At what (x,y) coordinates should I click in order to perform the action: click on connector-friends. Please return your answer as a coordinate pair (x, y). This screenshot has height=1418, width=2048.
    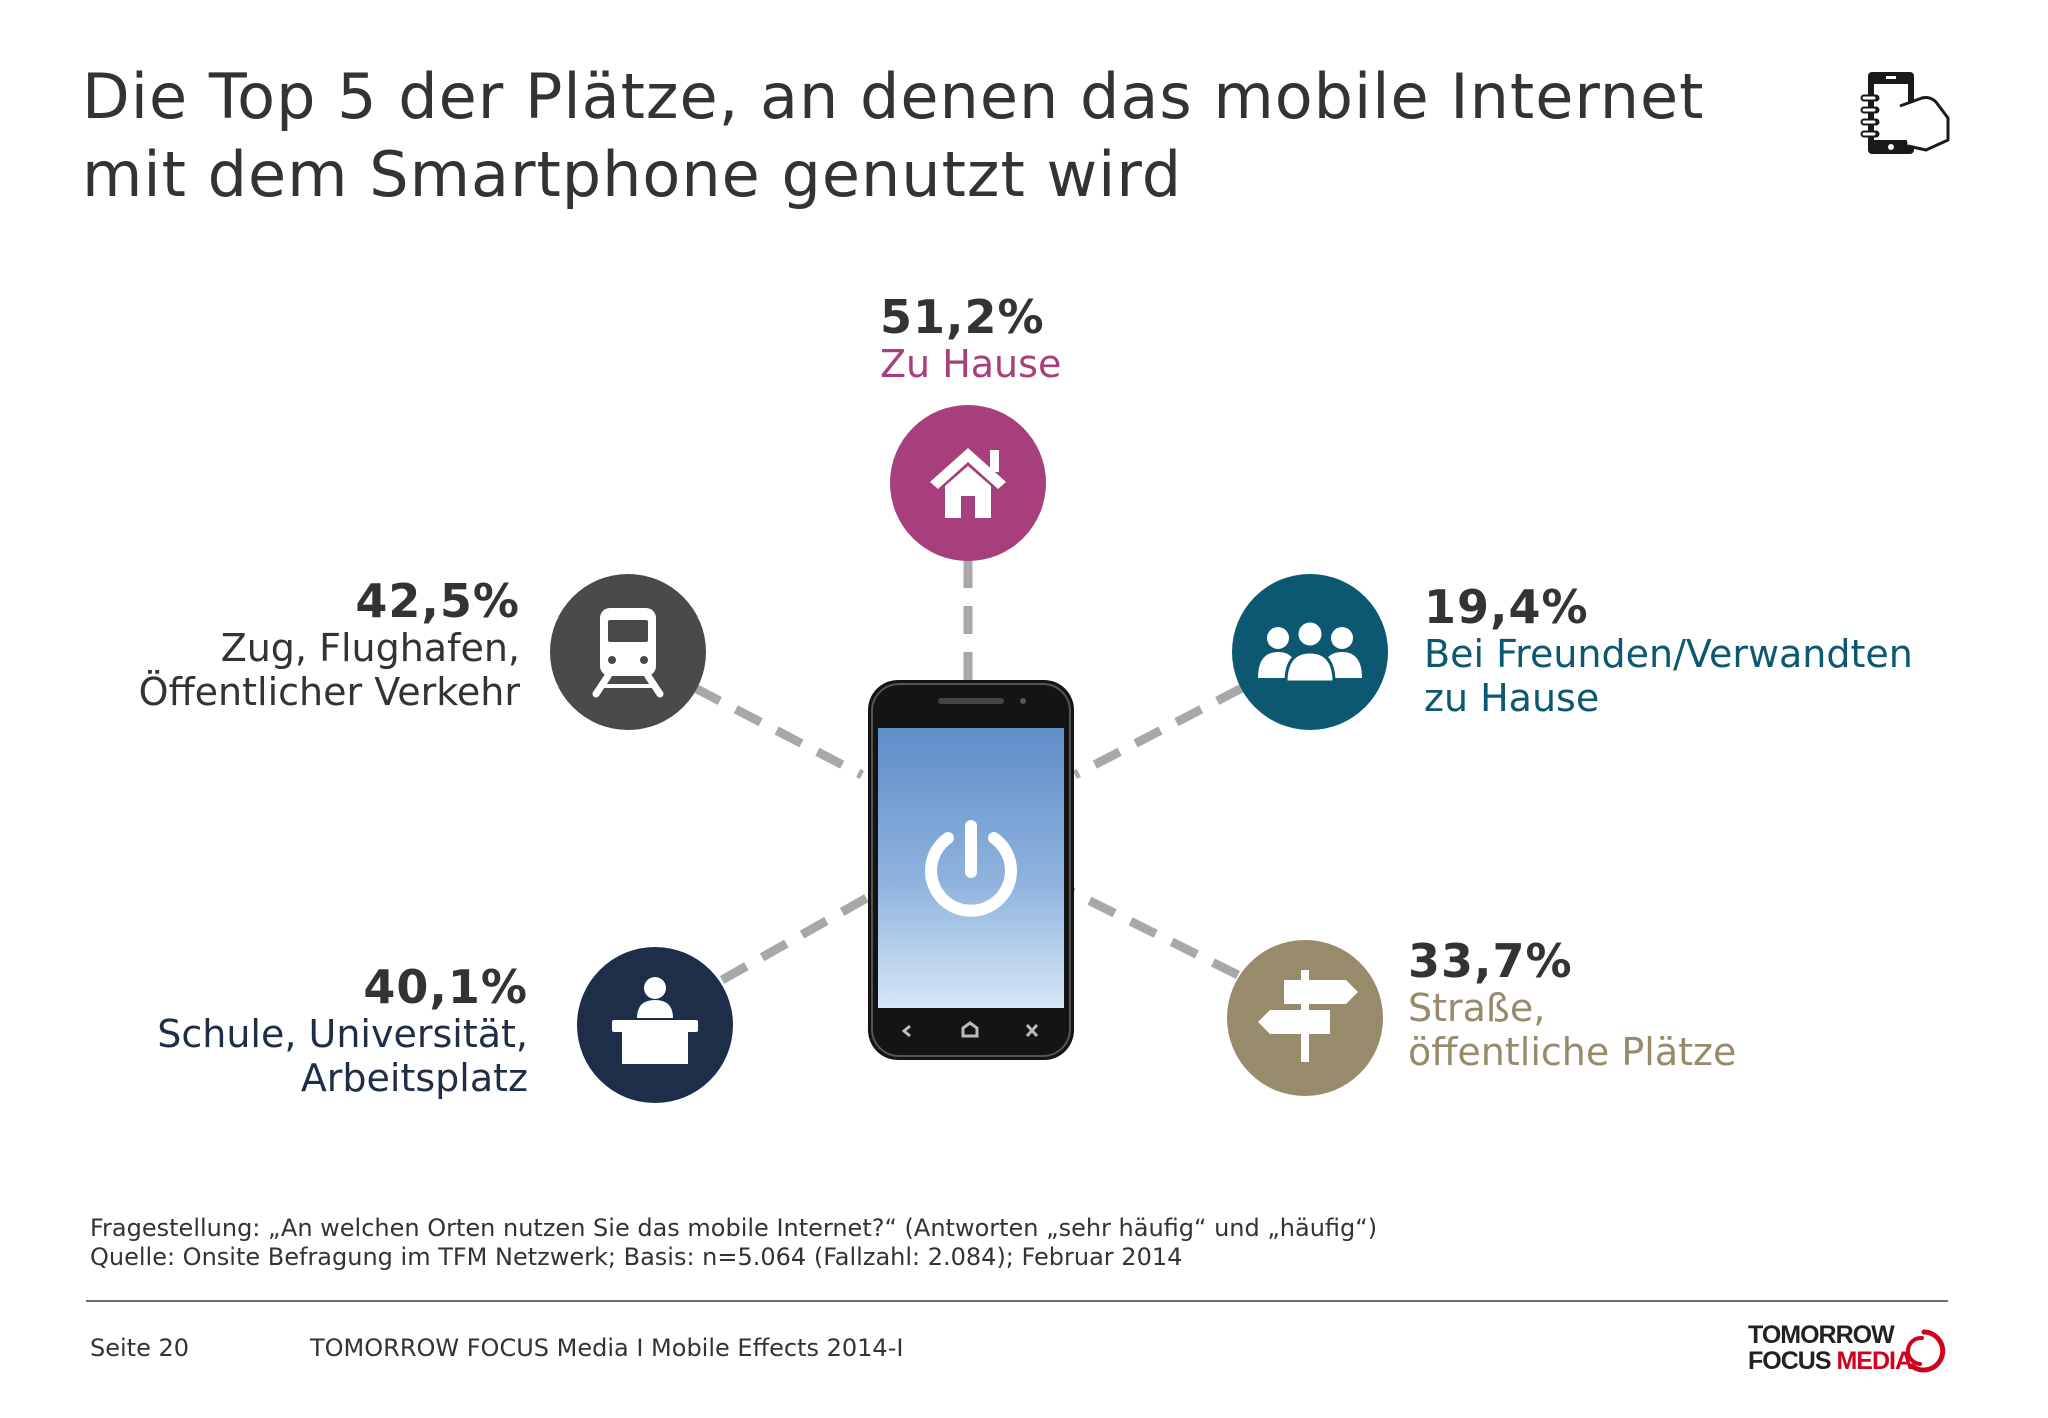
    Looking at the image, I should click on (1158, 731).